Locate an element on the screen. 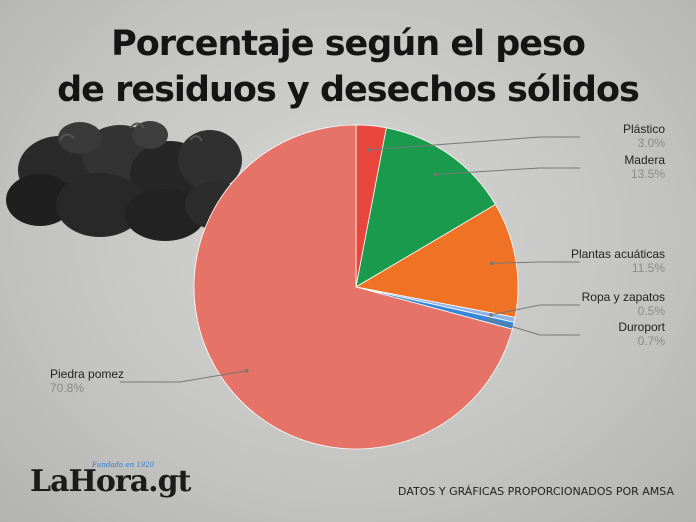 The height and width of the screenshot is (522, 696). slice-label-4: Duroport is located at coordinates (641, 327).